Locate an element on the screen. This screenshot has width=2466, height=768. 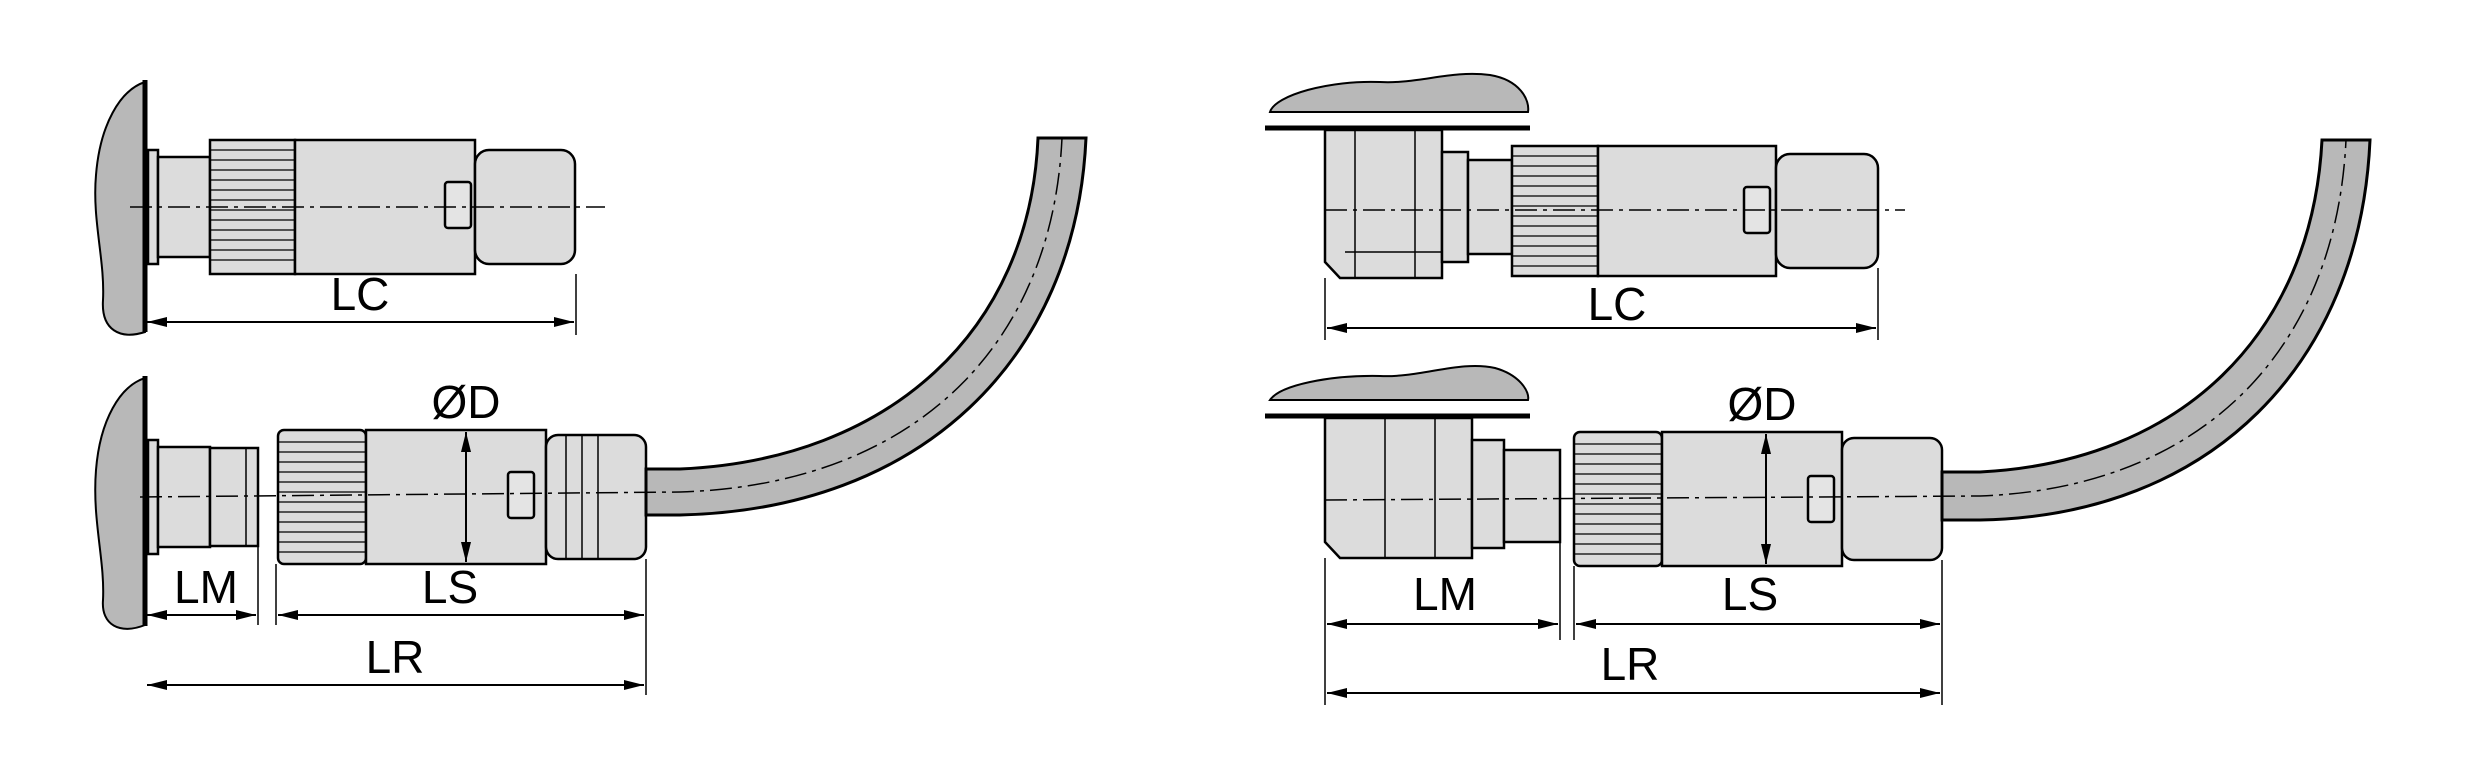
left-lr-label: LR is located at coordinates (395, 657).